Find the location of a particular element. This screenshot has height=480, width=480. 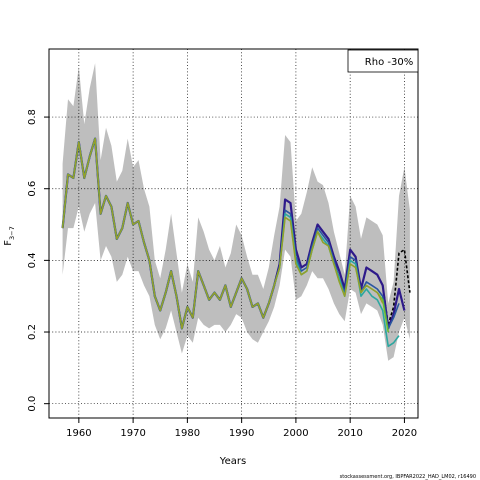

legend-label: Rho -30% is located at coordinates (389, 62).